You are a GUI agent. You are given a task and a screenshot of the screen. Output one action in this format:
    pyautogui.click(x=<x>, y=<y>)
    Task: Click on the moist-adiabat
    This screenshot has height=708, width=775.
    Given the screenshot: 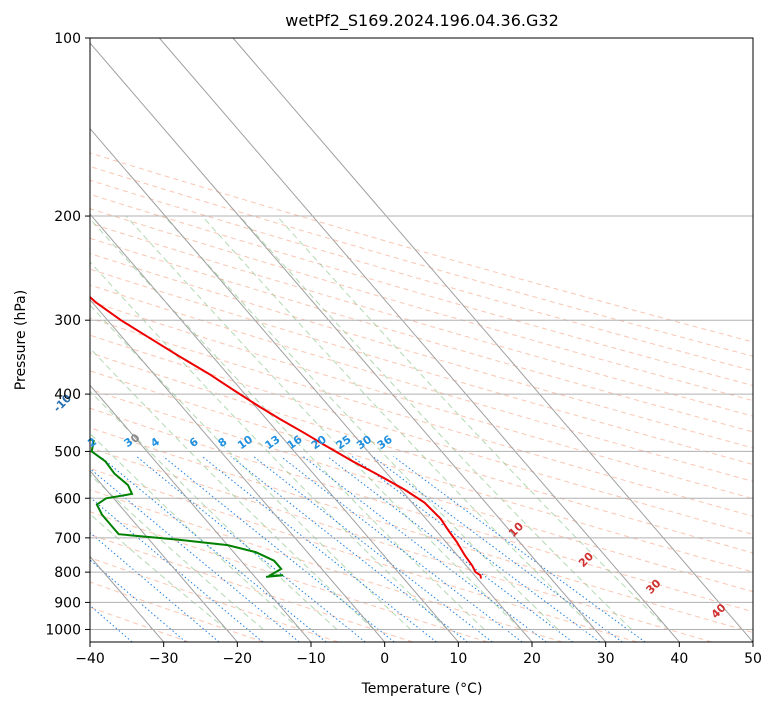 What is the action you would take?
    pyautogui.click(x=177, y=552)
    